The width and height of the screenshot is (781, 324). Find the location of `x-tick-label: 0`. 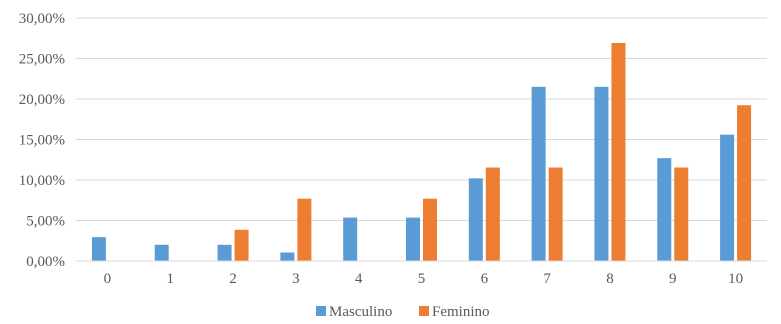

x-tick-label: 0 is located at coordinates (108, 279).